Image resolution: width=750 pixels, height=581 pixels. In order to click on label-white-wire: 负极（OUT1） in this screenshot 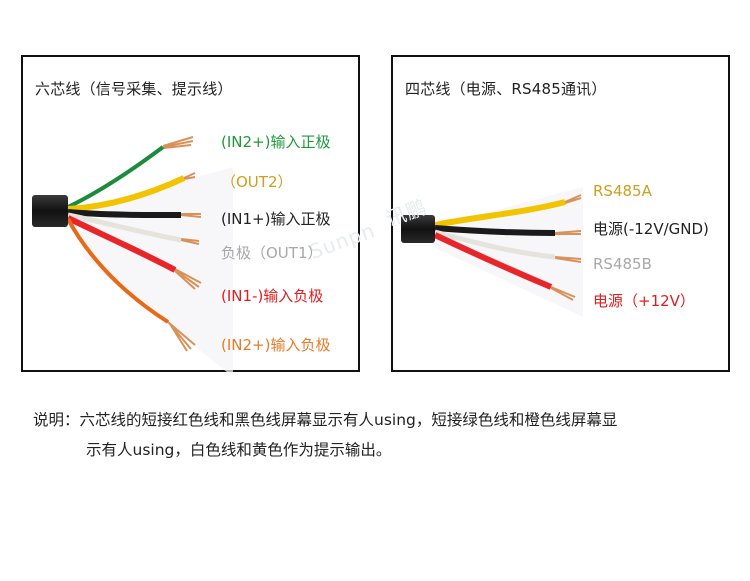, I will do `click(272, 253)`.